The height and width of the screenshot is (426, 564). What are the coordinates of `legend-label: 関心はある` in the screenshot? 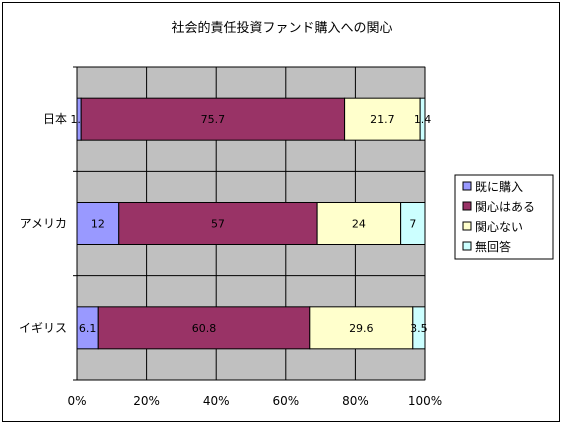 It's located at (505, 207).